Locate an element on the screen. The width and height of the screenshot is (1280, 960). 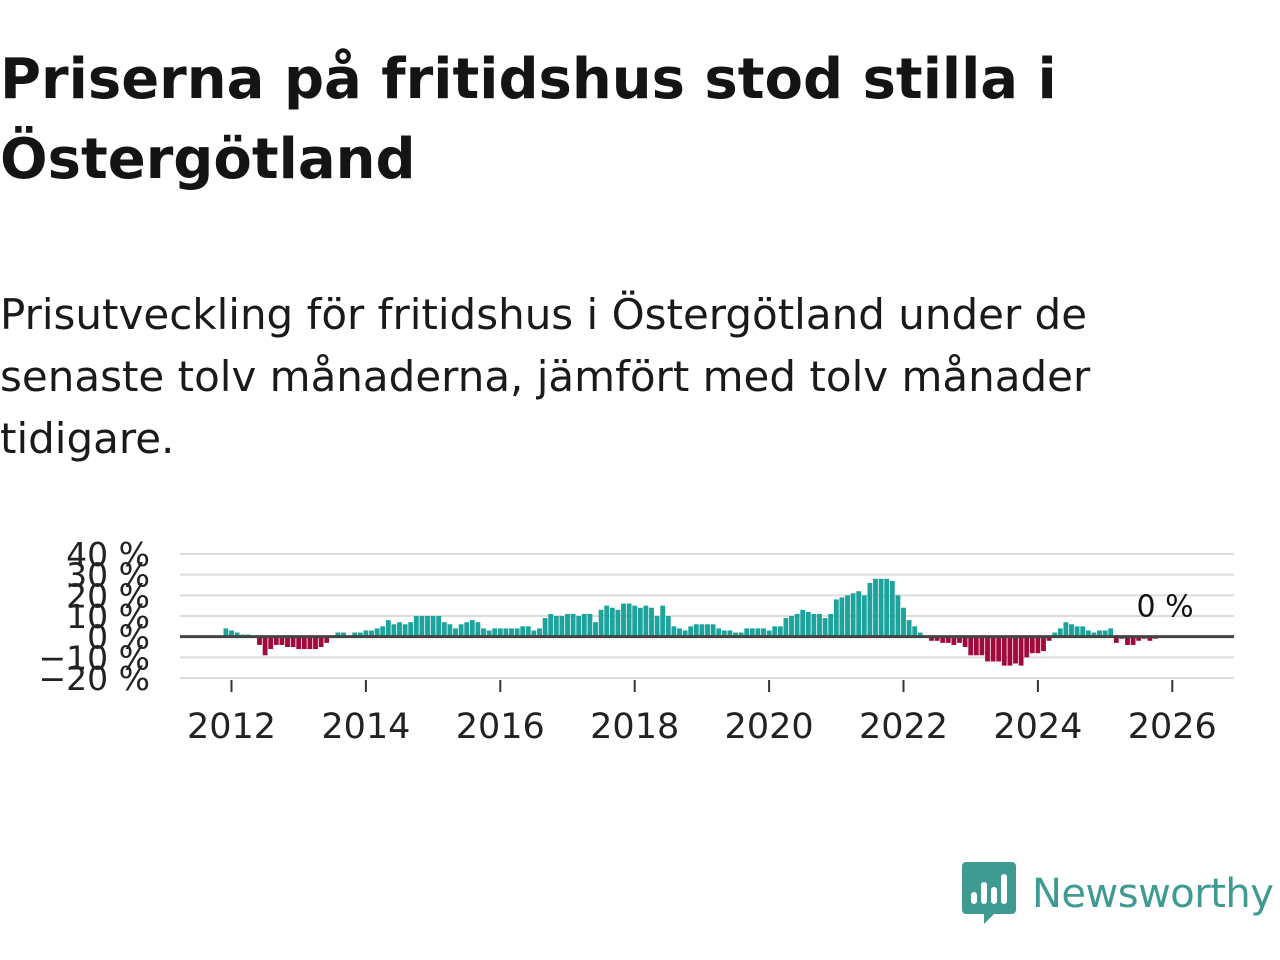
y-tick-label: 20 % is located at coordinates (108, 595).